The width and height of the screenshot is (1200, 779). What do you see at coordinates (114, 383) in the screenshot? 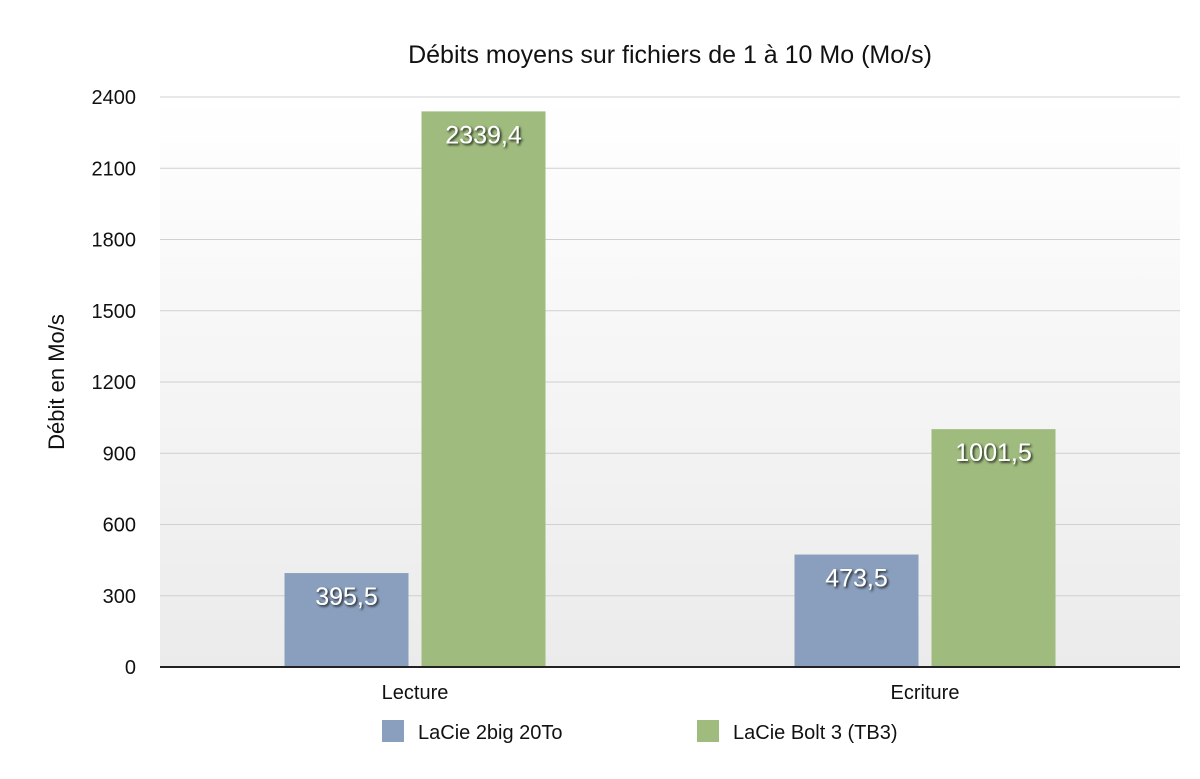
I see `y-tick-label: 1200` at bounding box center [114, 383].